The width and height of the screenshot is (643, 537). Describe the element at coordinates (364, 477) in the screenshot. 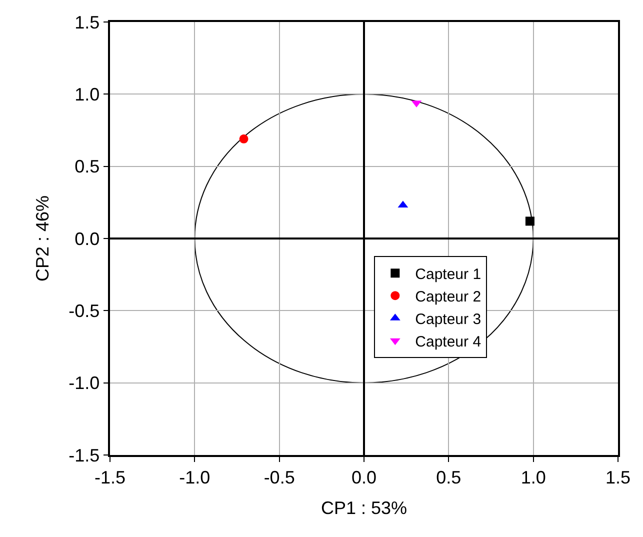

I see `x-tick-label: 0.0` at that location.